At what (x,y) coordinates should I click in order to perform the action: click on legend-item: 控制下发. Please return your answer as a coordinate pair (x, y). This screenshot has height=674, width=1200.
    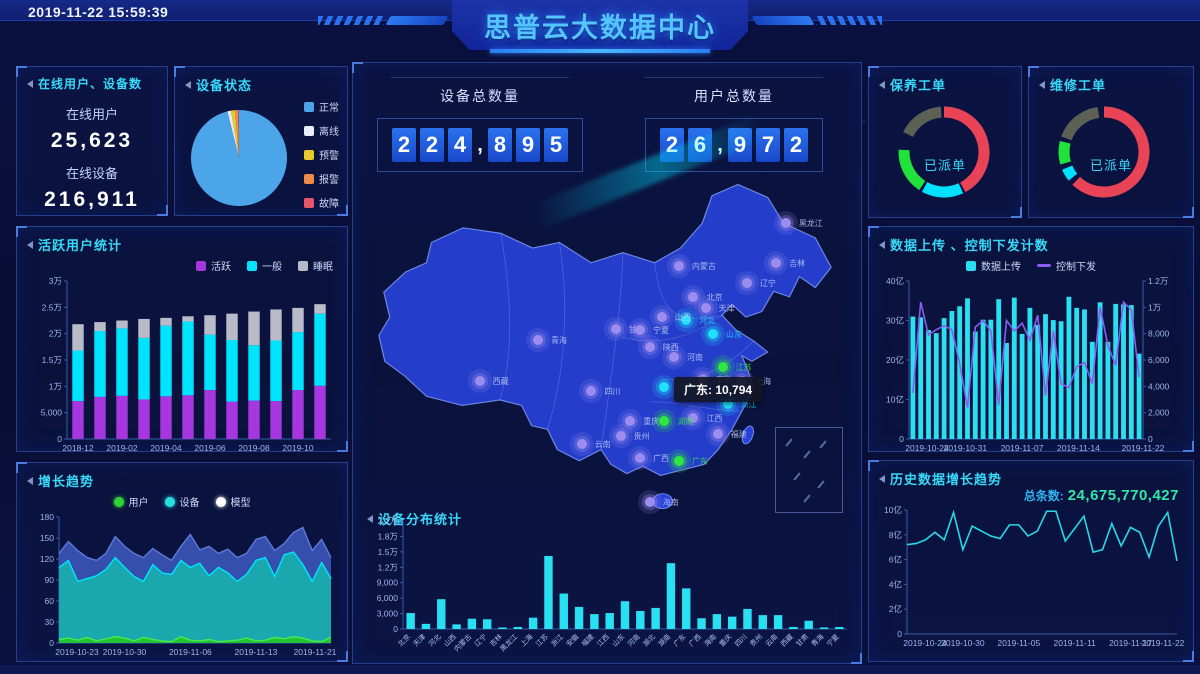
    Looking at the image, I should click on (1066, 265).